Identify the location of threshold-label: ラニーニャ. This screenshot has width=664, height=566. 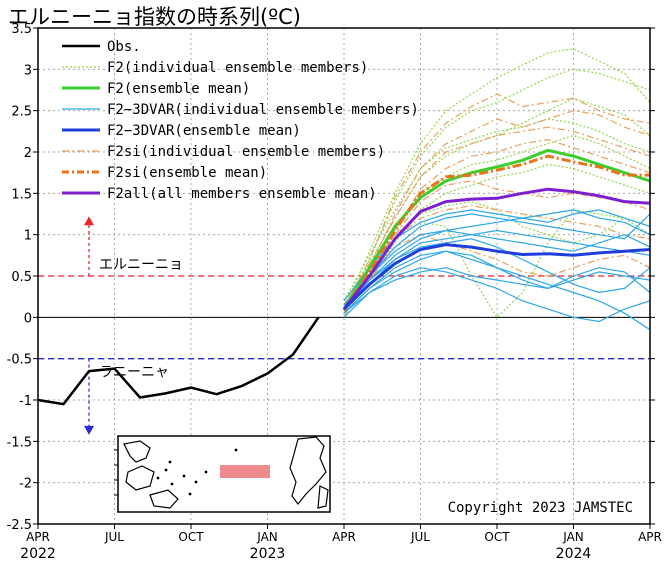
(134, 373).